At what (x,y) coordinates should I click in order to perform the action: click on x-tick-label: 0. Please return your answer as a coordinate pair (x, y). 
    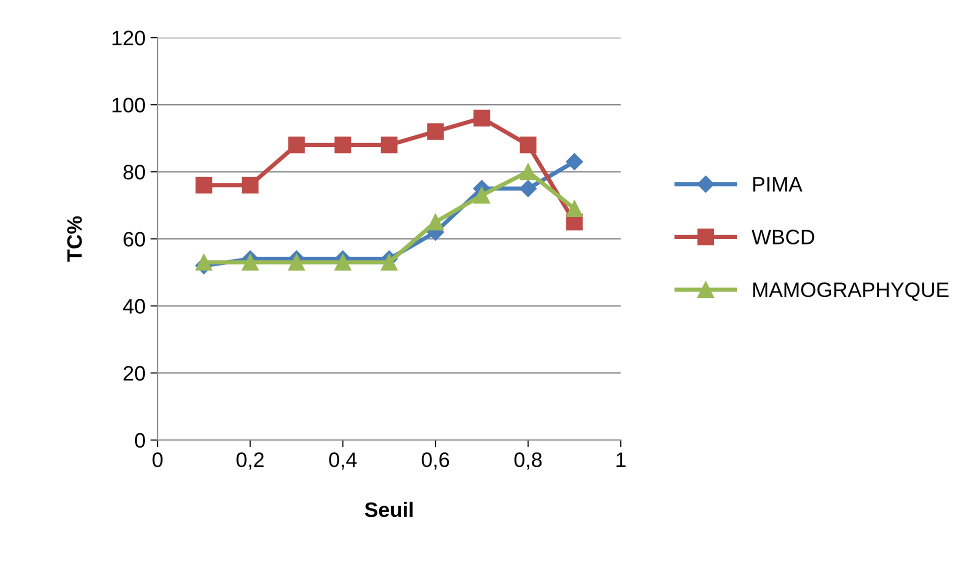
    Looking at the image, I should click on (157, 460).